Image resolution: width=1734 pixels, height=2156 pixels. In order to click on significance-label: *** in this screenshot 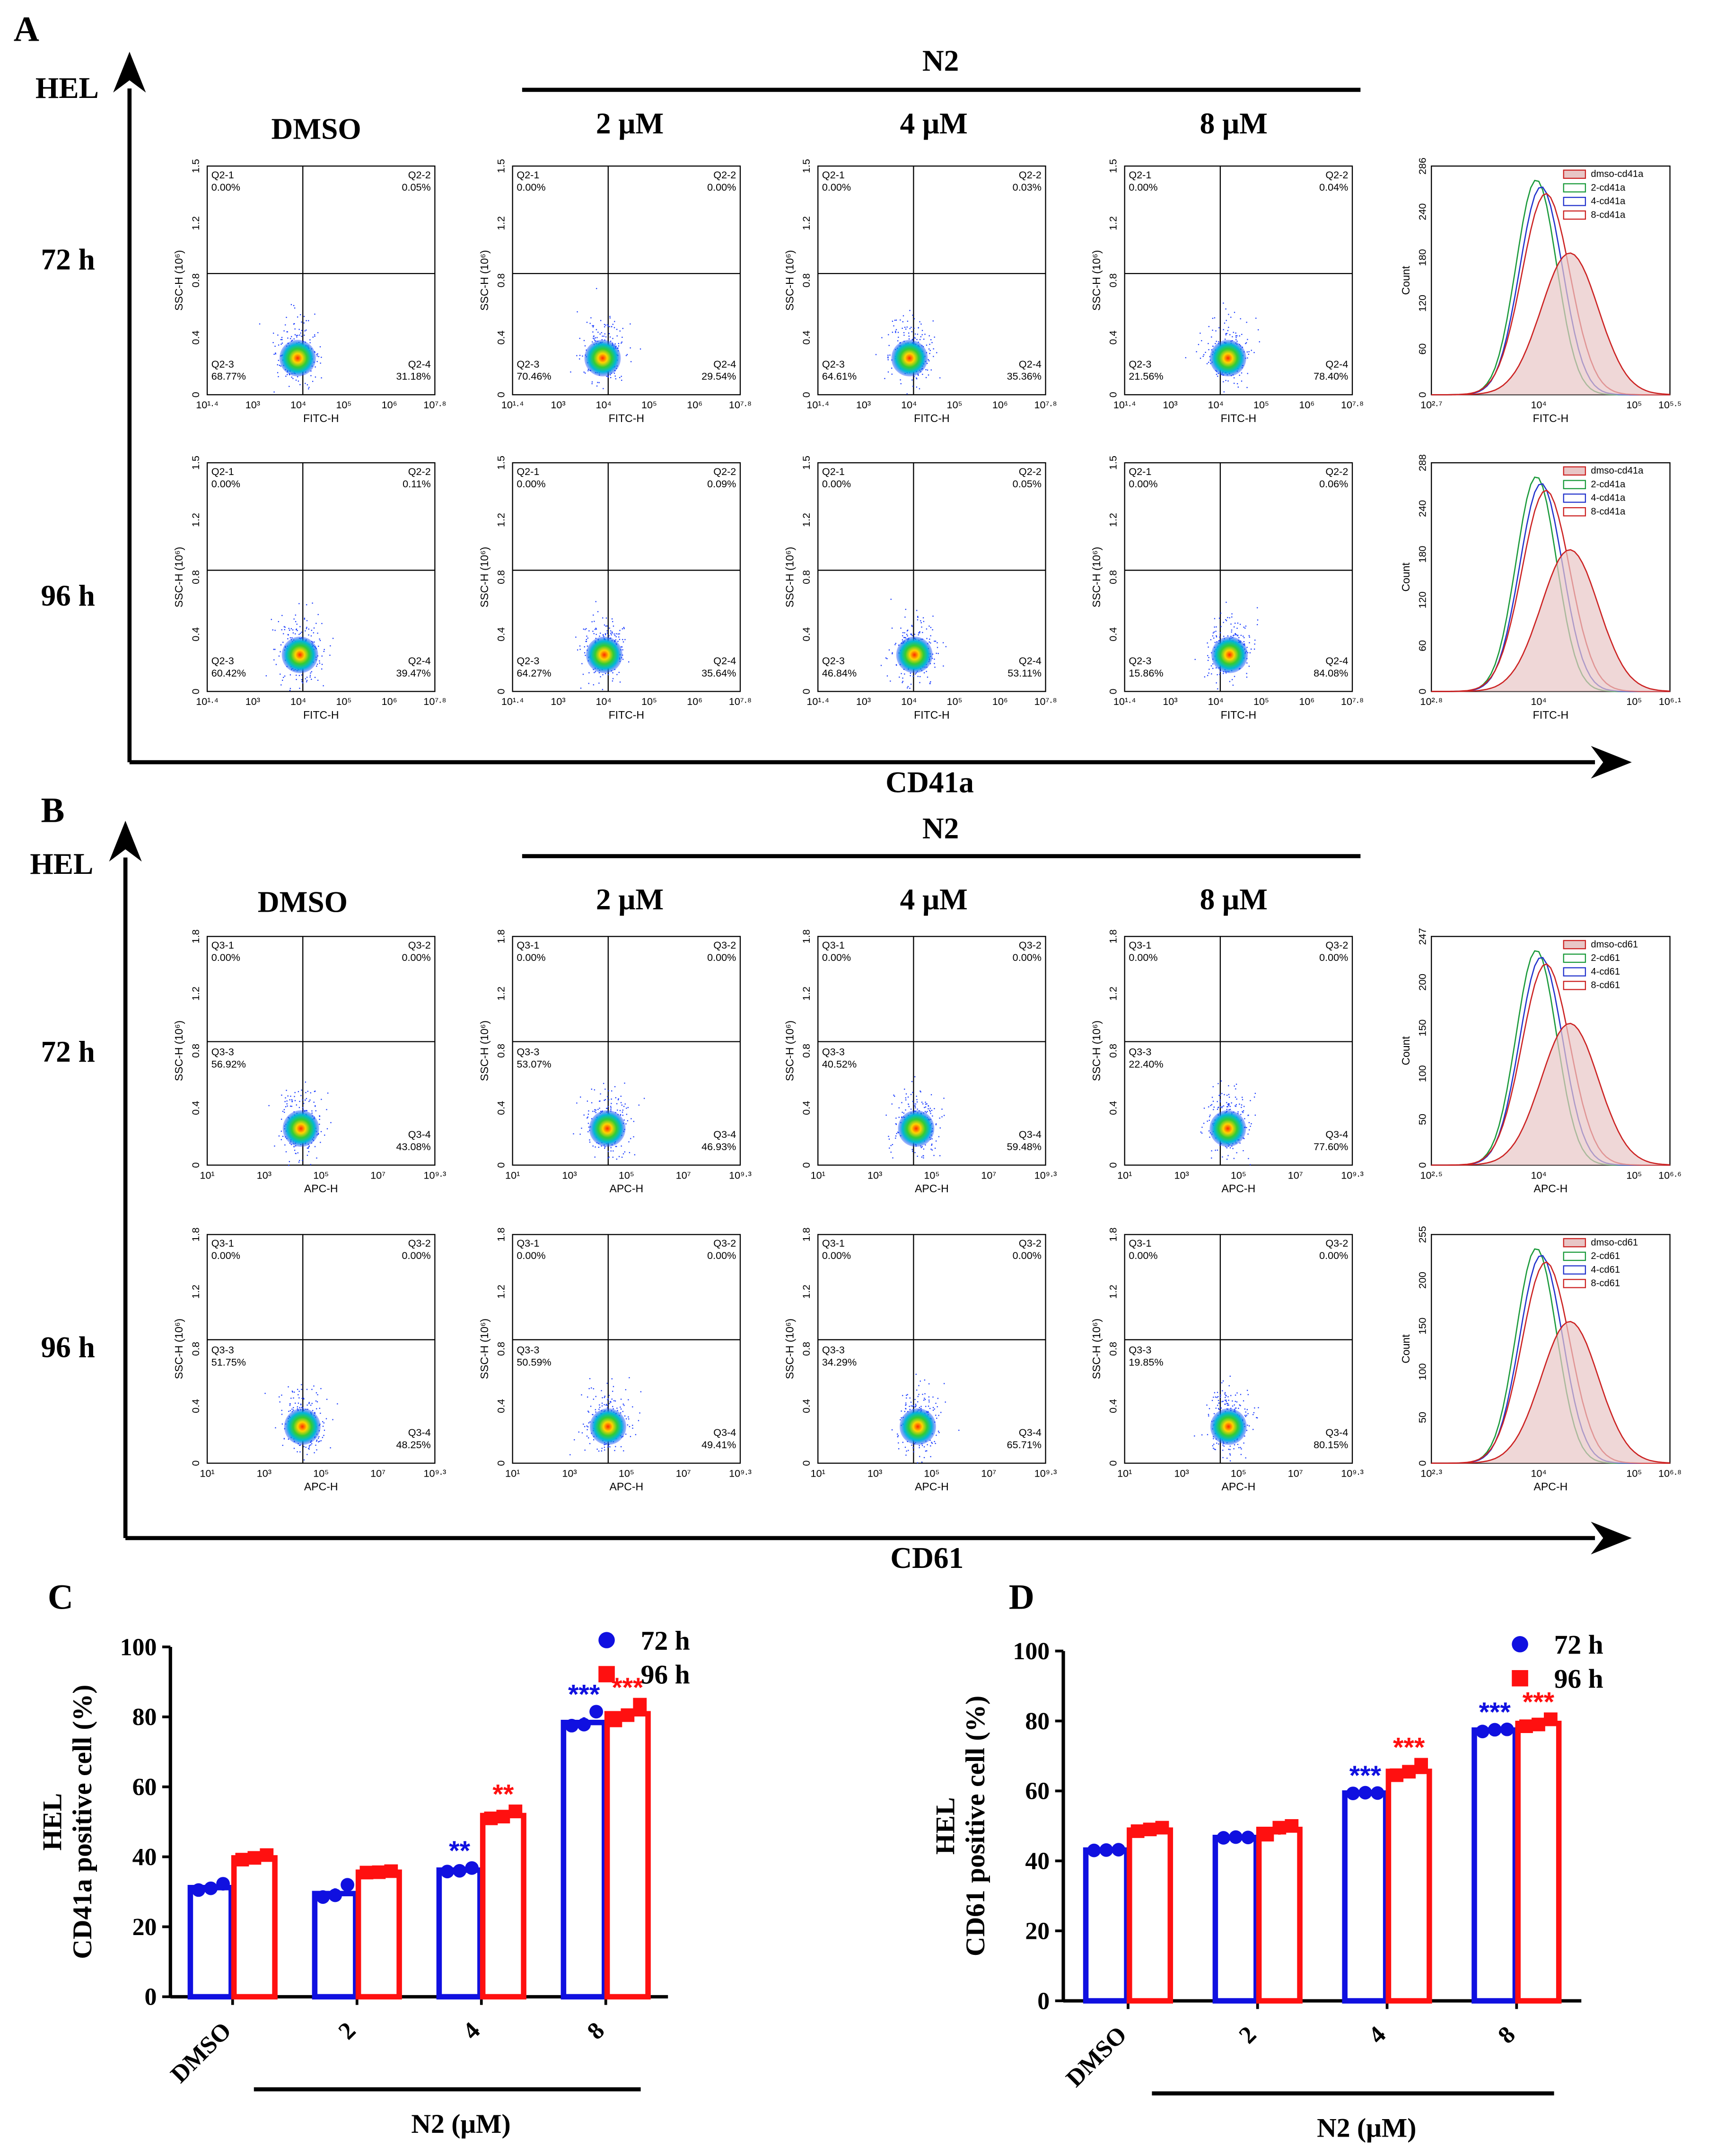, I will do `click(1366, 1776)`.